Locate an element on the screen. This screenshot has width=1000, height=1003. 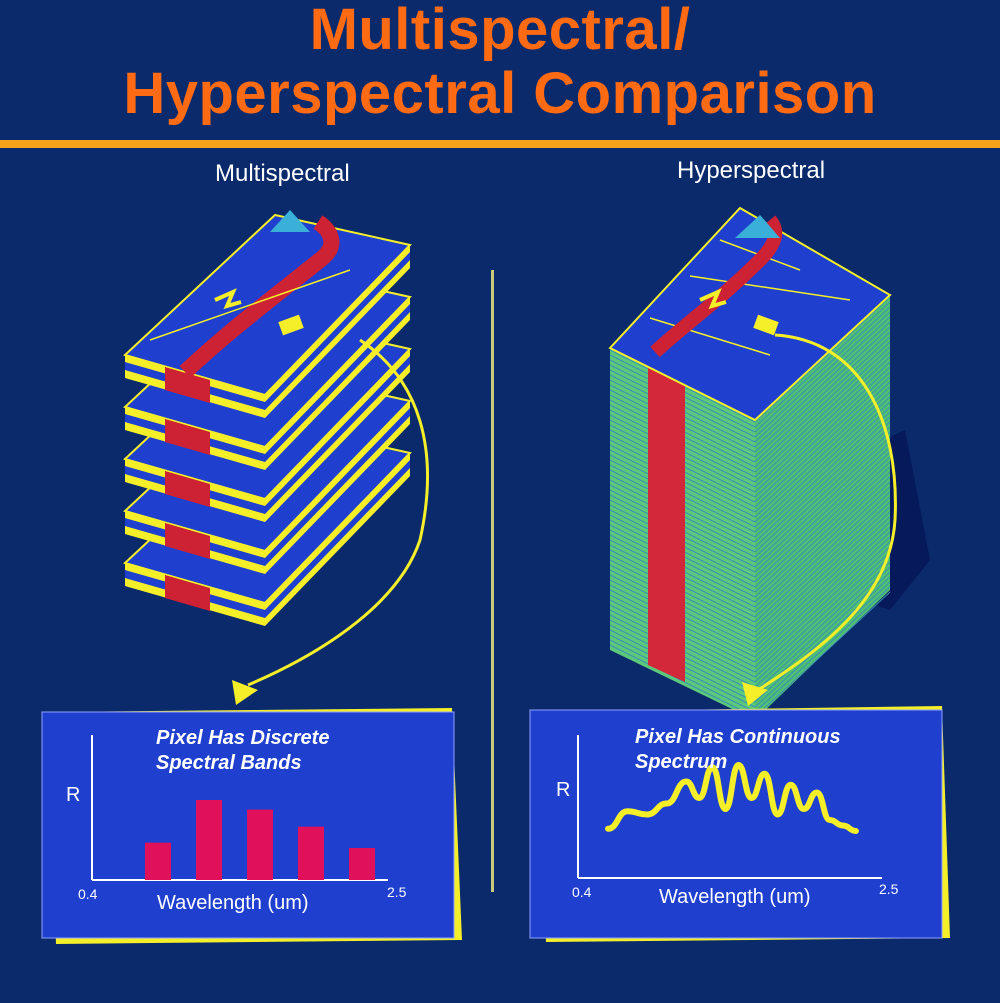
hyperspectral-y-label: R is located at coordinates (563, 790).